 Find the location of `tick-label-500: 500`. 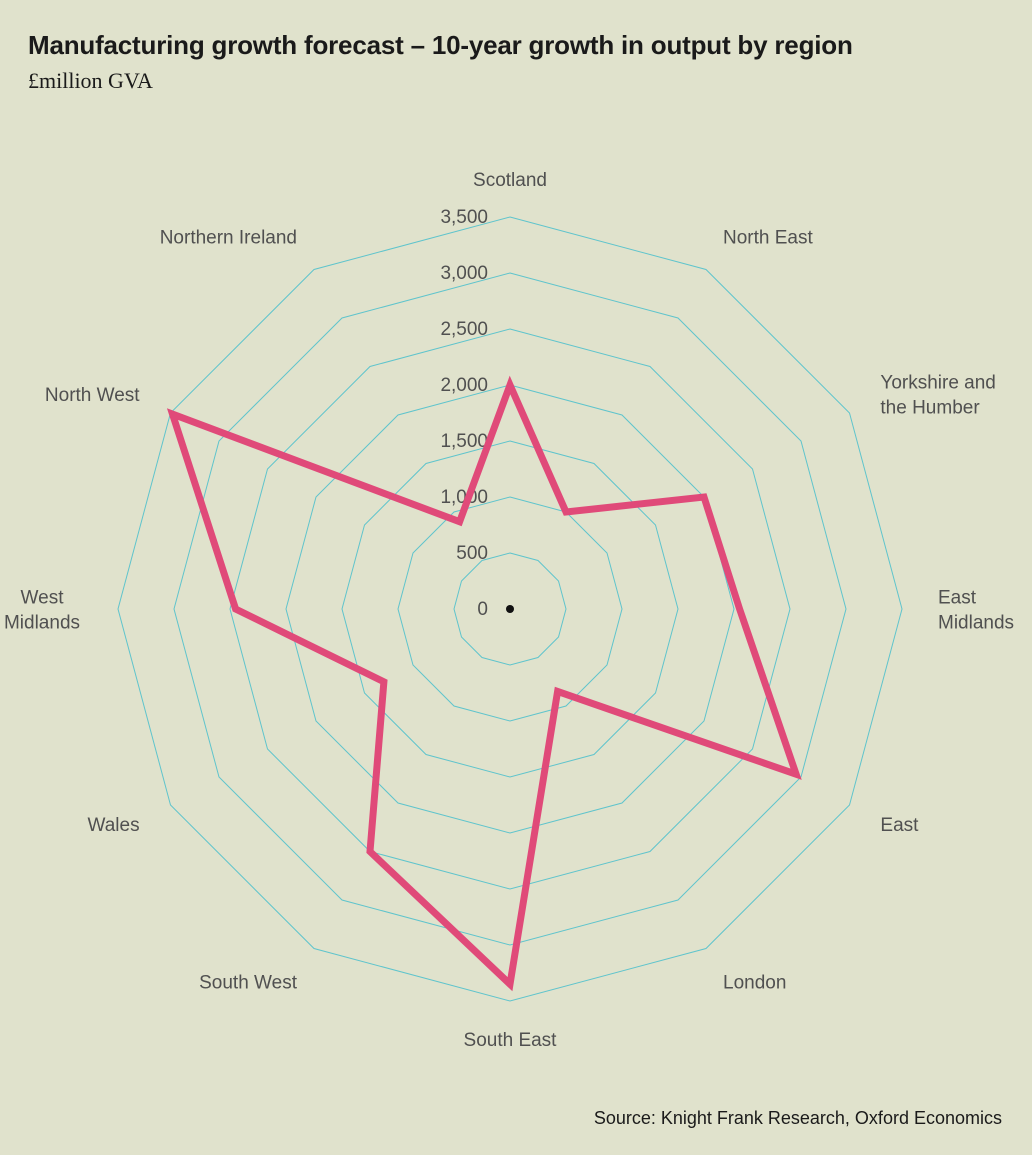

tick-label-500: 500 is located at coordinates (472, 553).